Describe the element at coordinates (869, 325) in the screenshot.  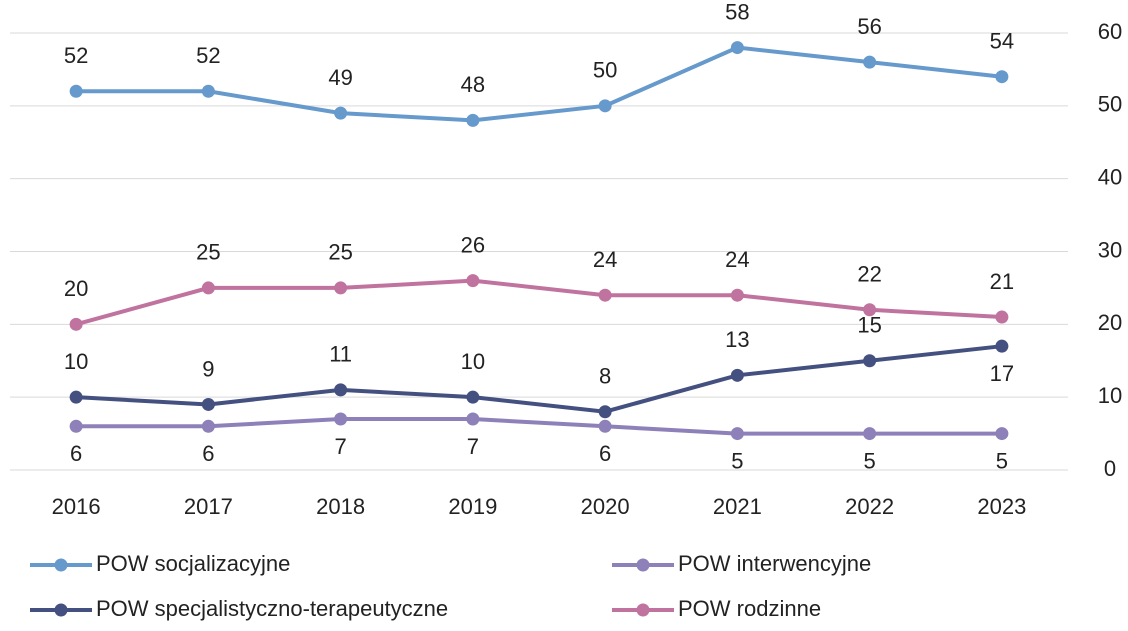
I see `data-label: 15` at that location.